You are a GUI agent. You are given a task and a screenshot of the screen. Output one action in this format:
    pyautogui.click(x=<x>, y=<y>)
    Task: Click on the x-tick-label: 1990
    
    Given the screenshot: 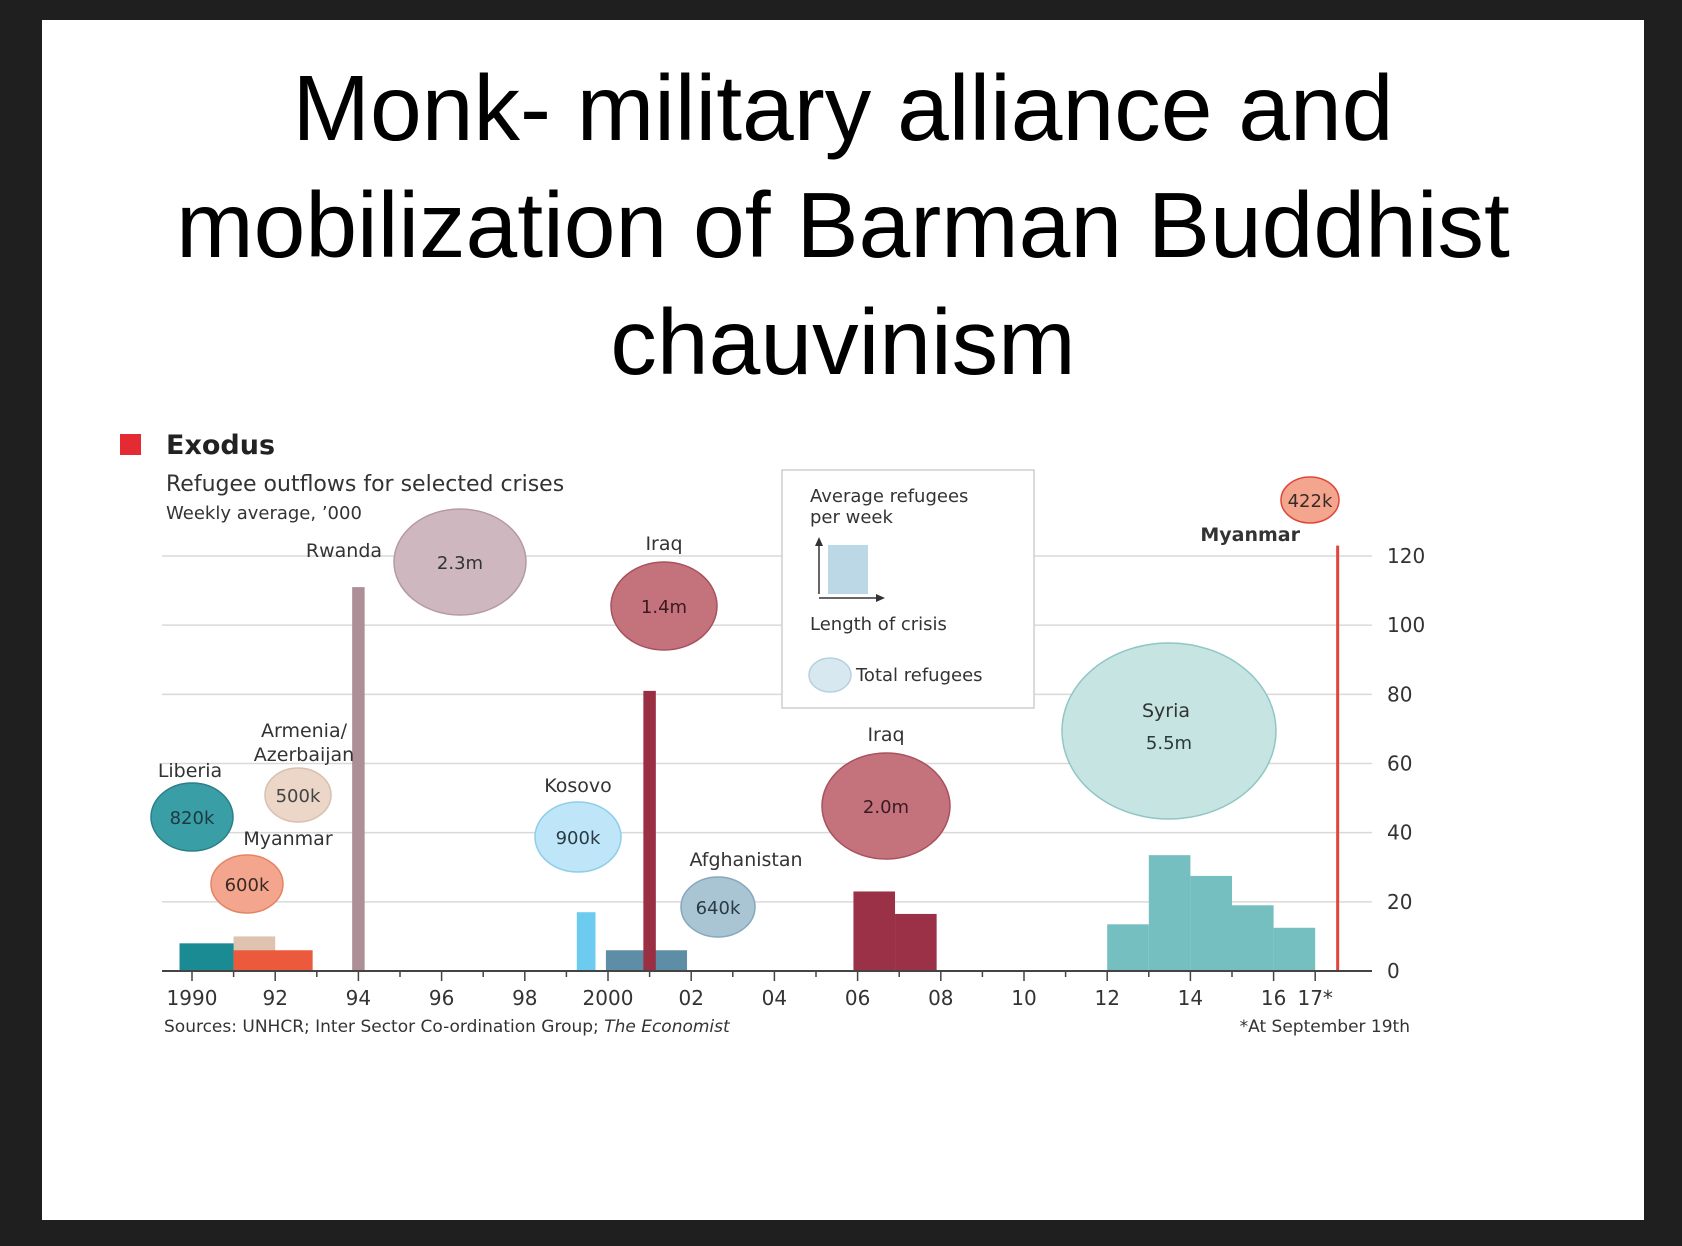 What is the action you would take?
    pyautogui.click(x=192, y=998)
    